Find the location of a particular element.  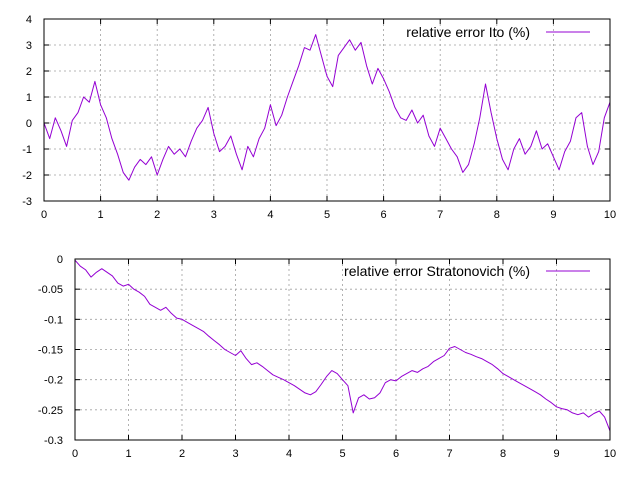

y-tick-label: -1 is located at coordinates (27, 150).